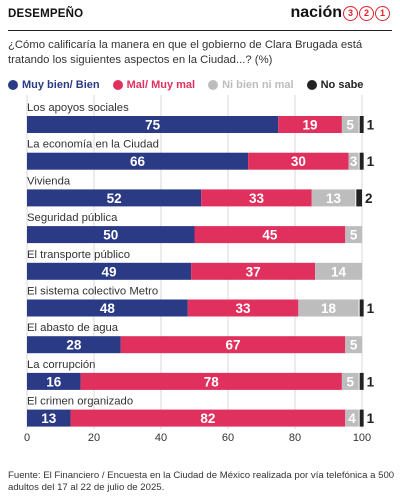  Describe the element at coordinates (49, 181) in the screenshot. I see `category-label: Vivienda` at that location.